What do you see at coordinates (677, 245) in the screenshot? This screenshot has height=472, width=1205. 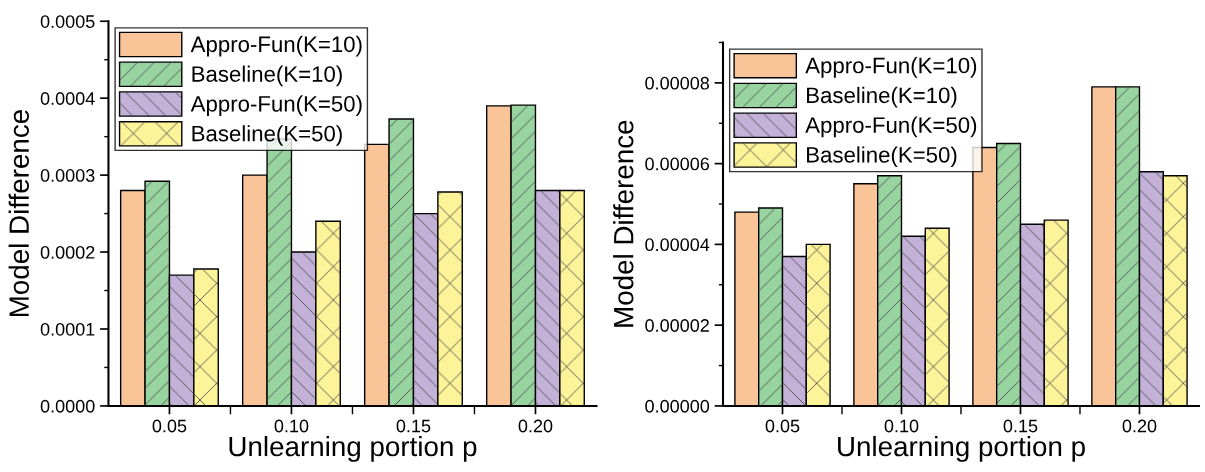 I see `y-tick-label: 0.00004` at bounding box center [677, 245].